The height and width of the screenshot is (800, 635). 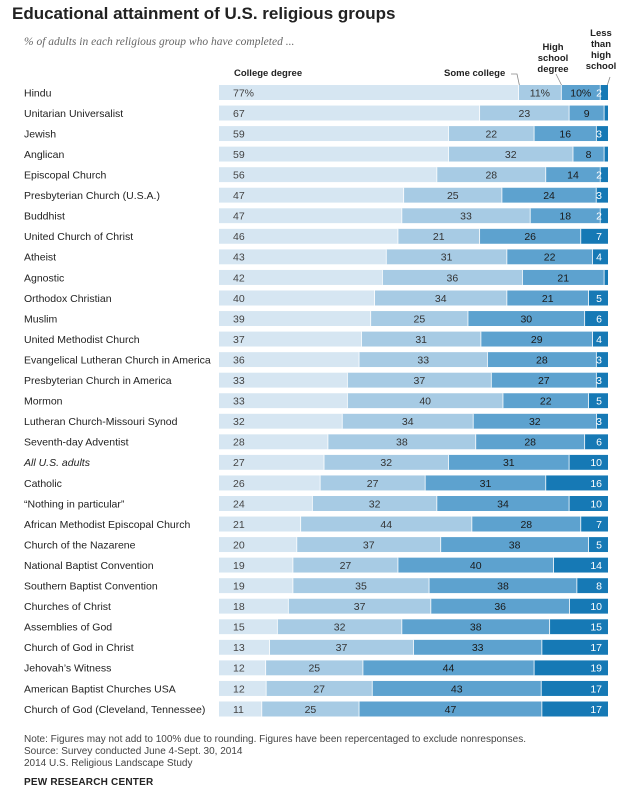 What do you see at coordinates (526, 319) in the screenshot?
I see `value-label-high-school-degree: 30` at bounding box center [526, 319].